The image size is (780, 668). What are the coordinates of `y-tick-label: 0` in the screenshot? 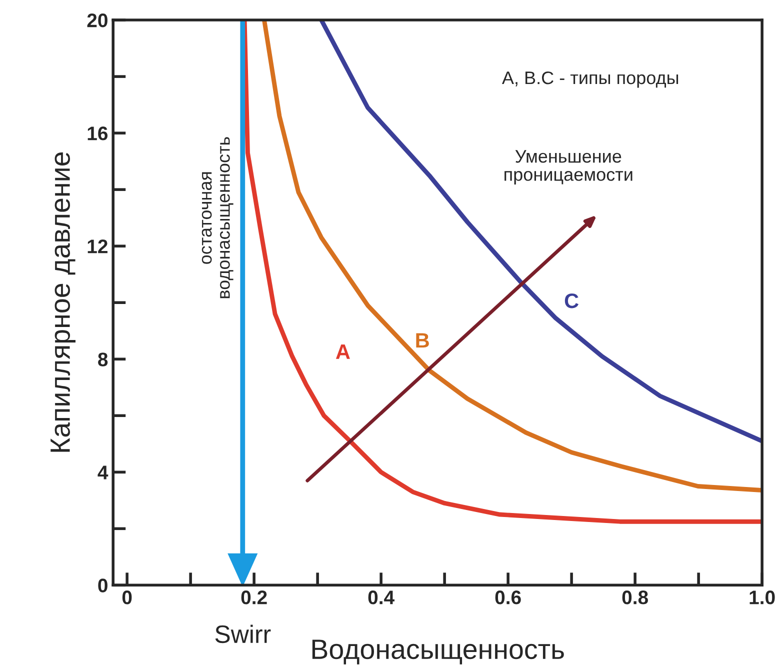 It's located at (103, 585).